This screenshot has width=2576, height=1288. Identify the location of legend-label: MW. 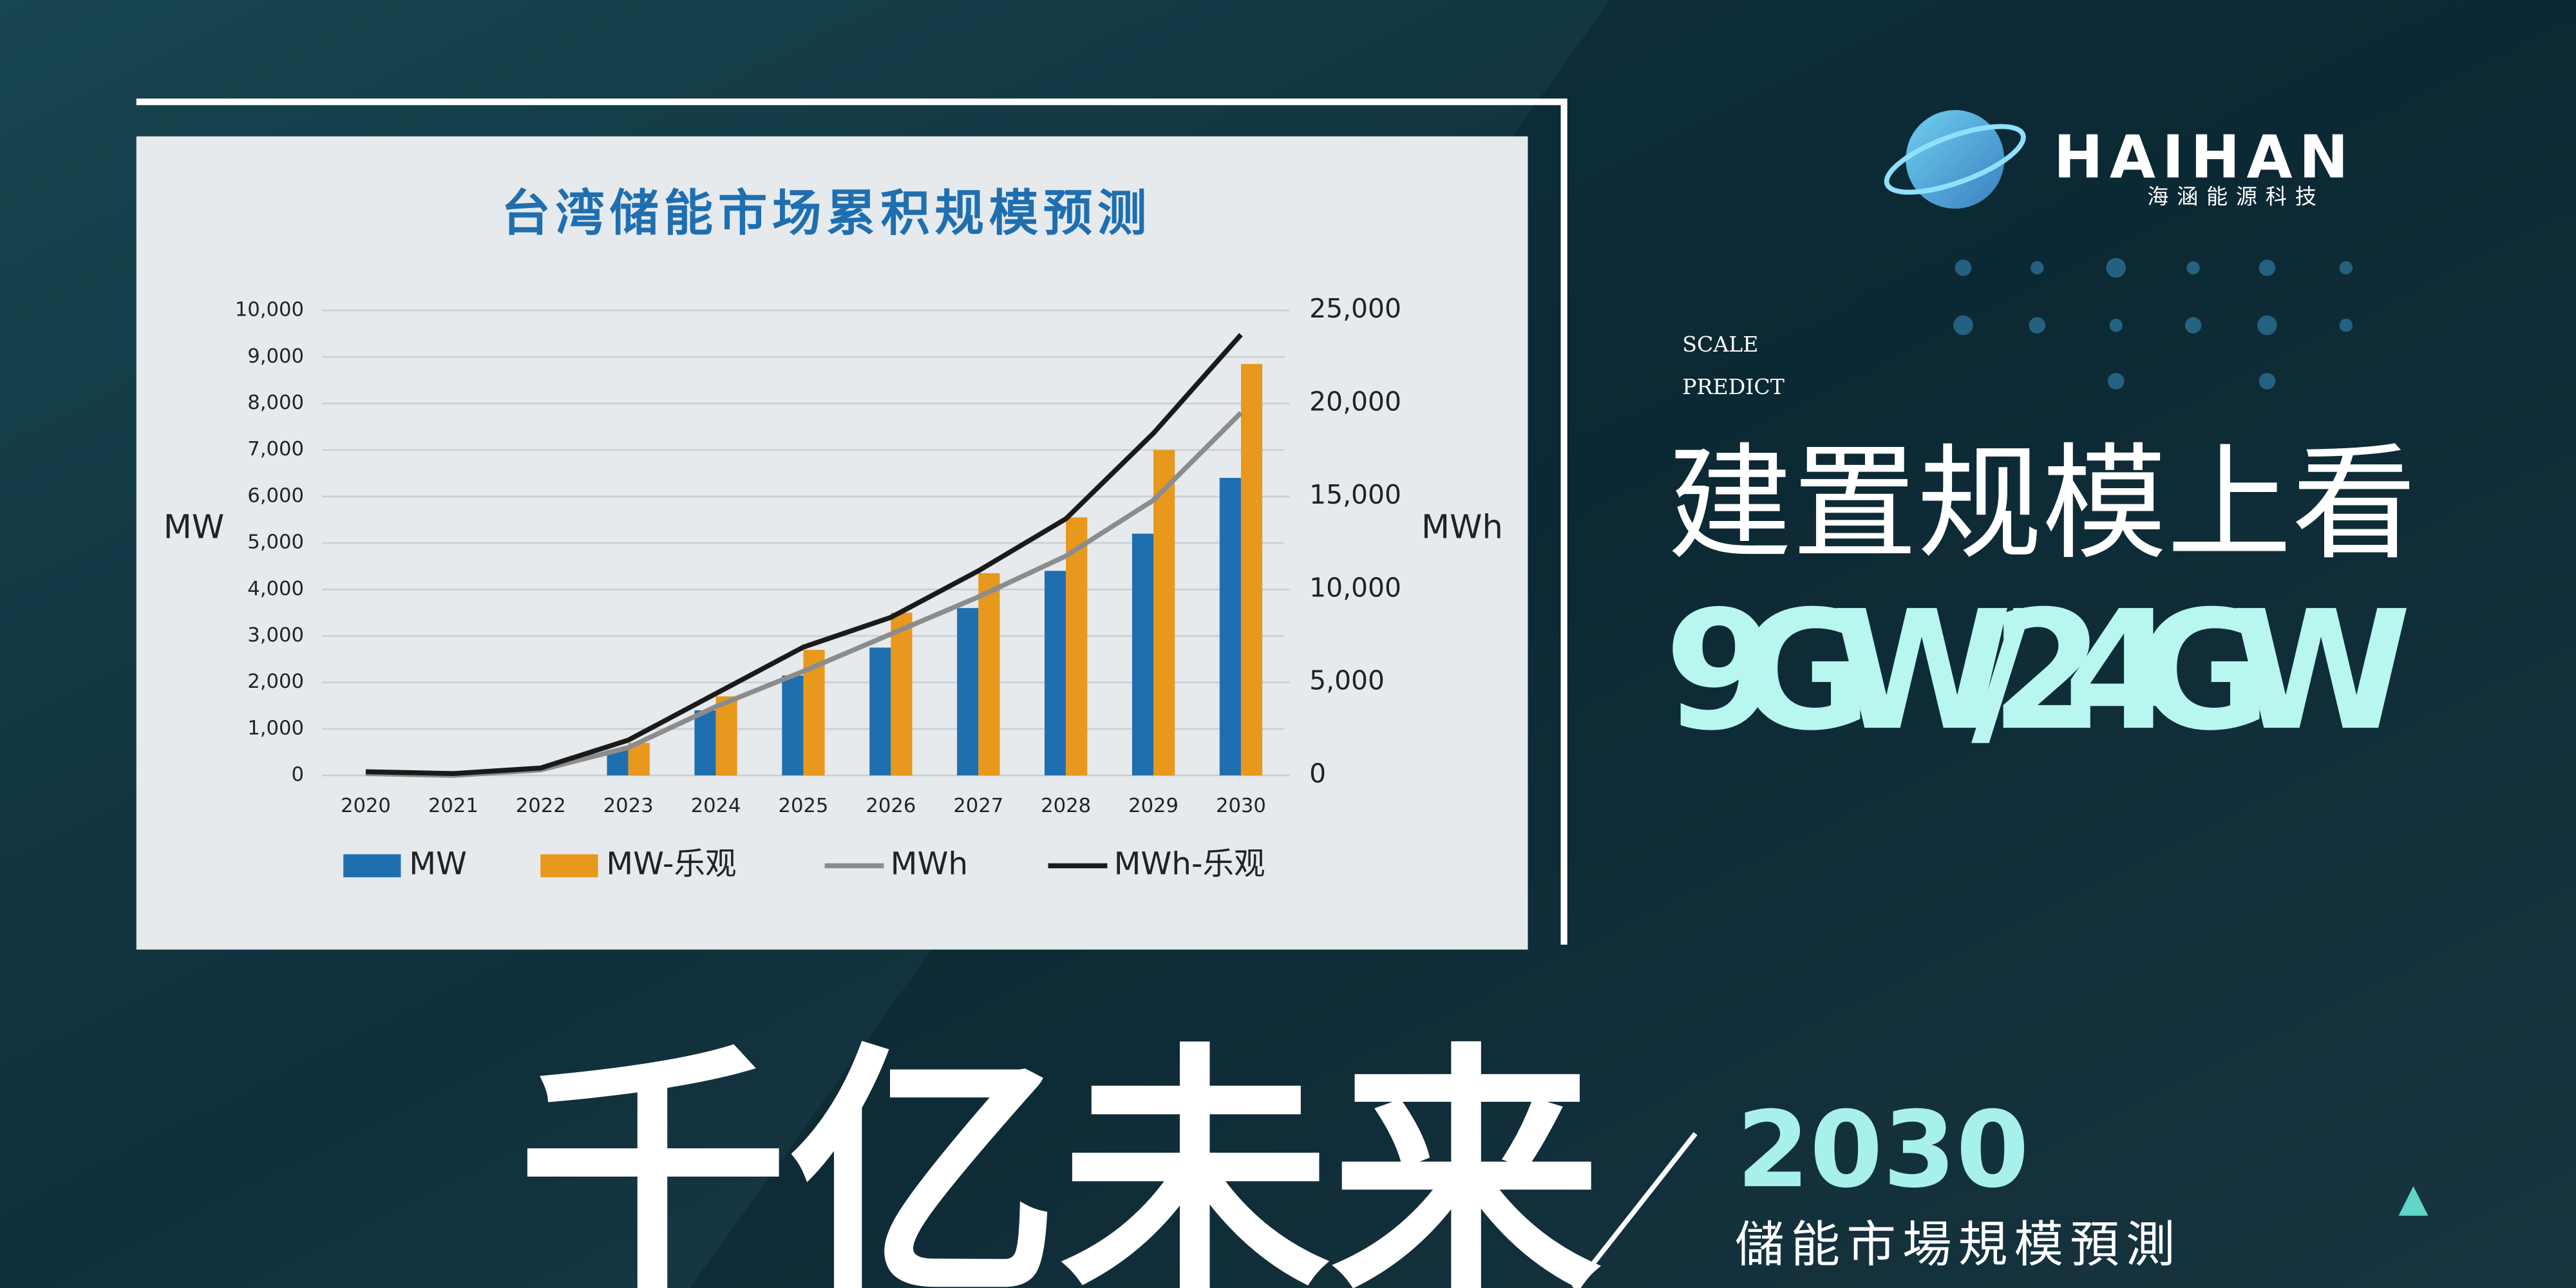
(438, 864).